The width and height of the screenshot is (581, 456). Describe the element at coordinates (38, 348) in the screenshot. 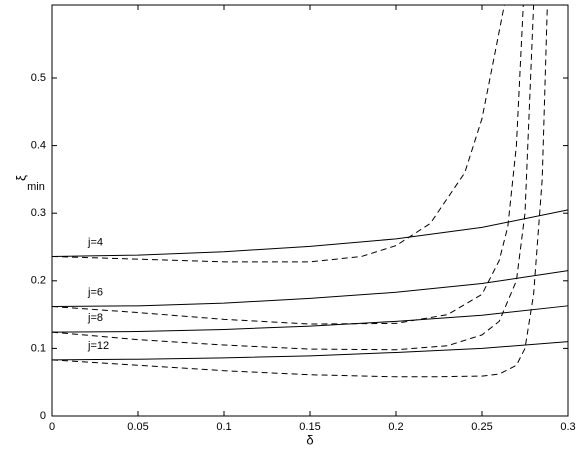

I see `y-tick-label: 0.1` at that location.